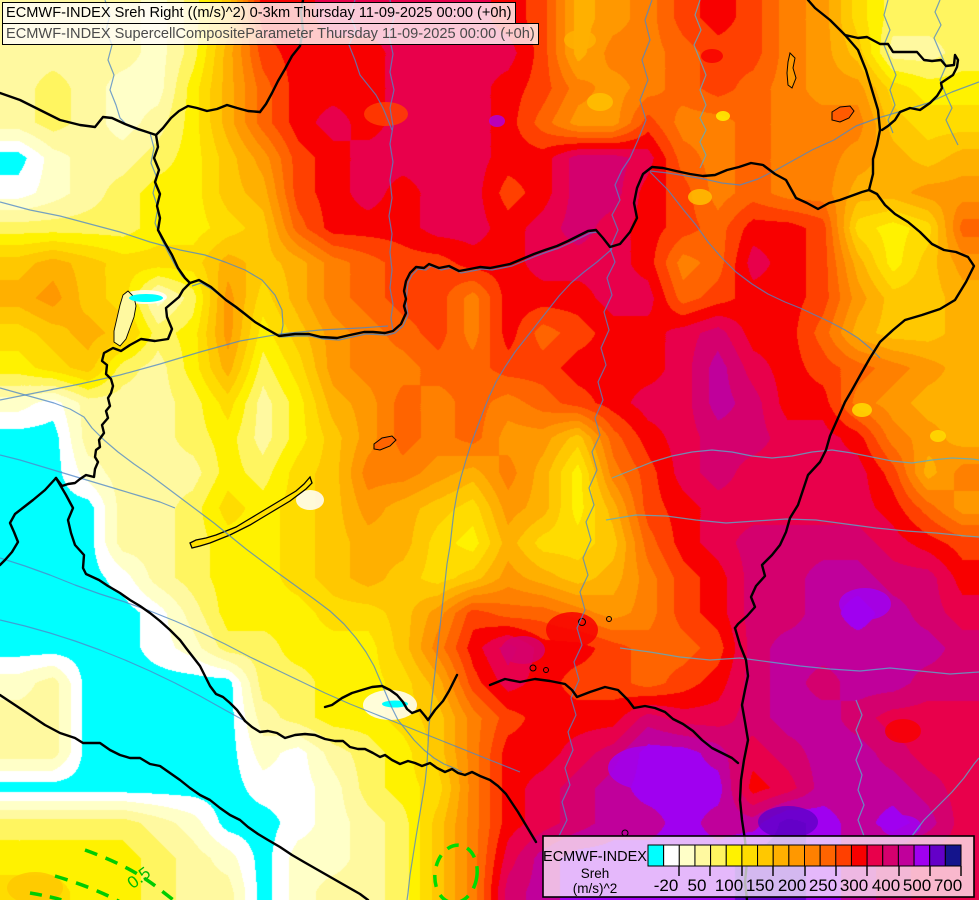  What do you see at coordinates (823, 885) in the screenshot?
I see `svg-text: 250` at bounding box center [823, 885].